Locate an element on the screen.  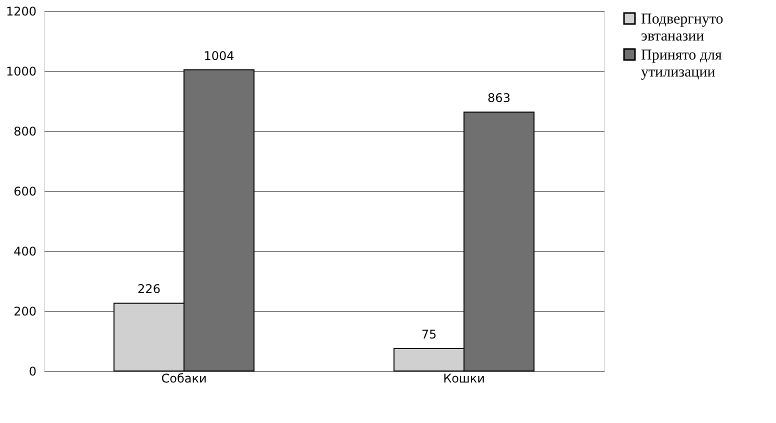
data-label: 863 is located at coordinates (499, 98).